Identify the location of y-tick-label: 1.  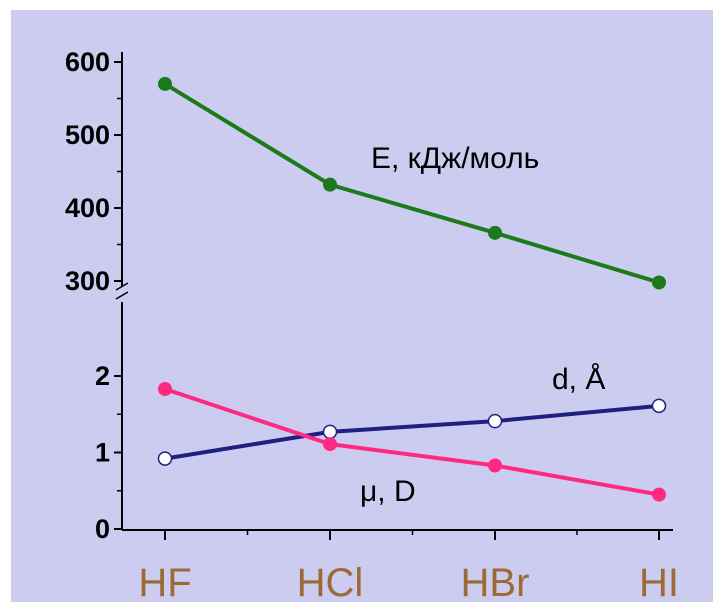
(102, 453).